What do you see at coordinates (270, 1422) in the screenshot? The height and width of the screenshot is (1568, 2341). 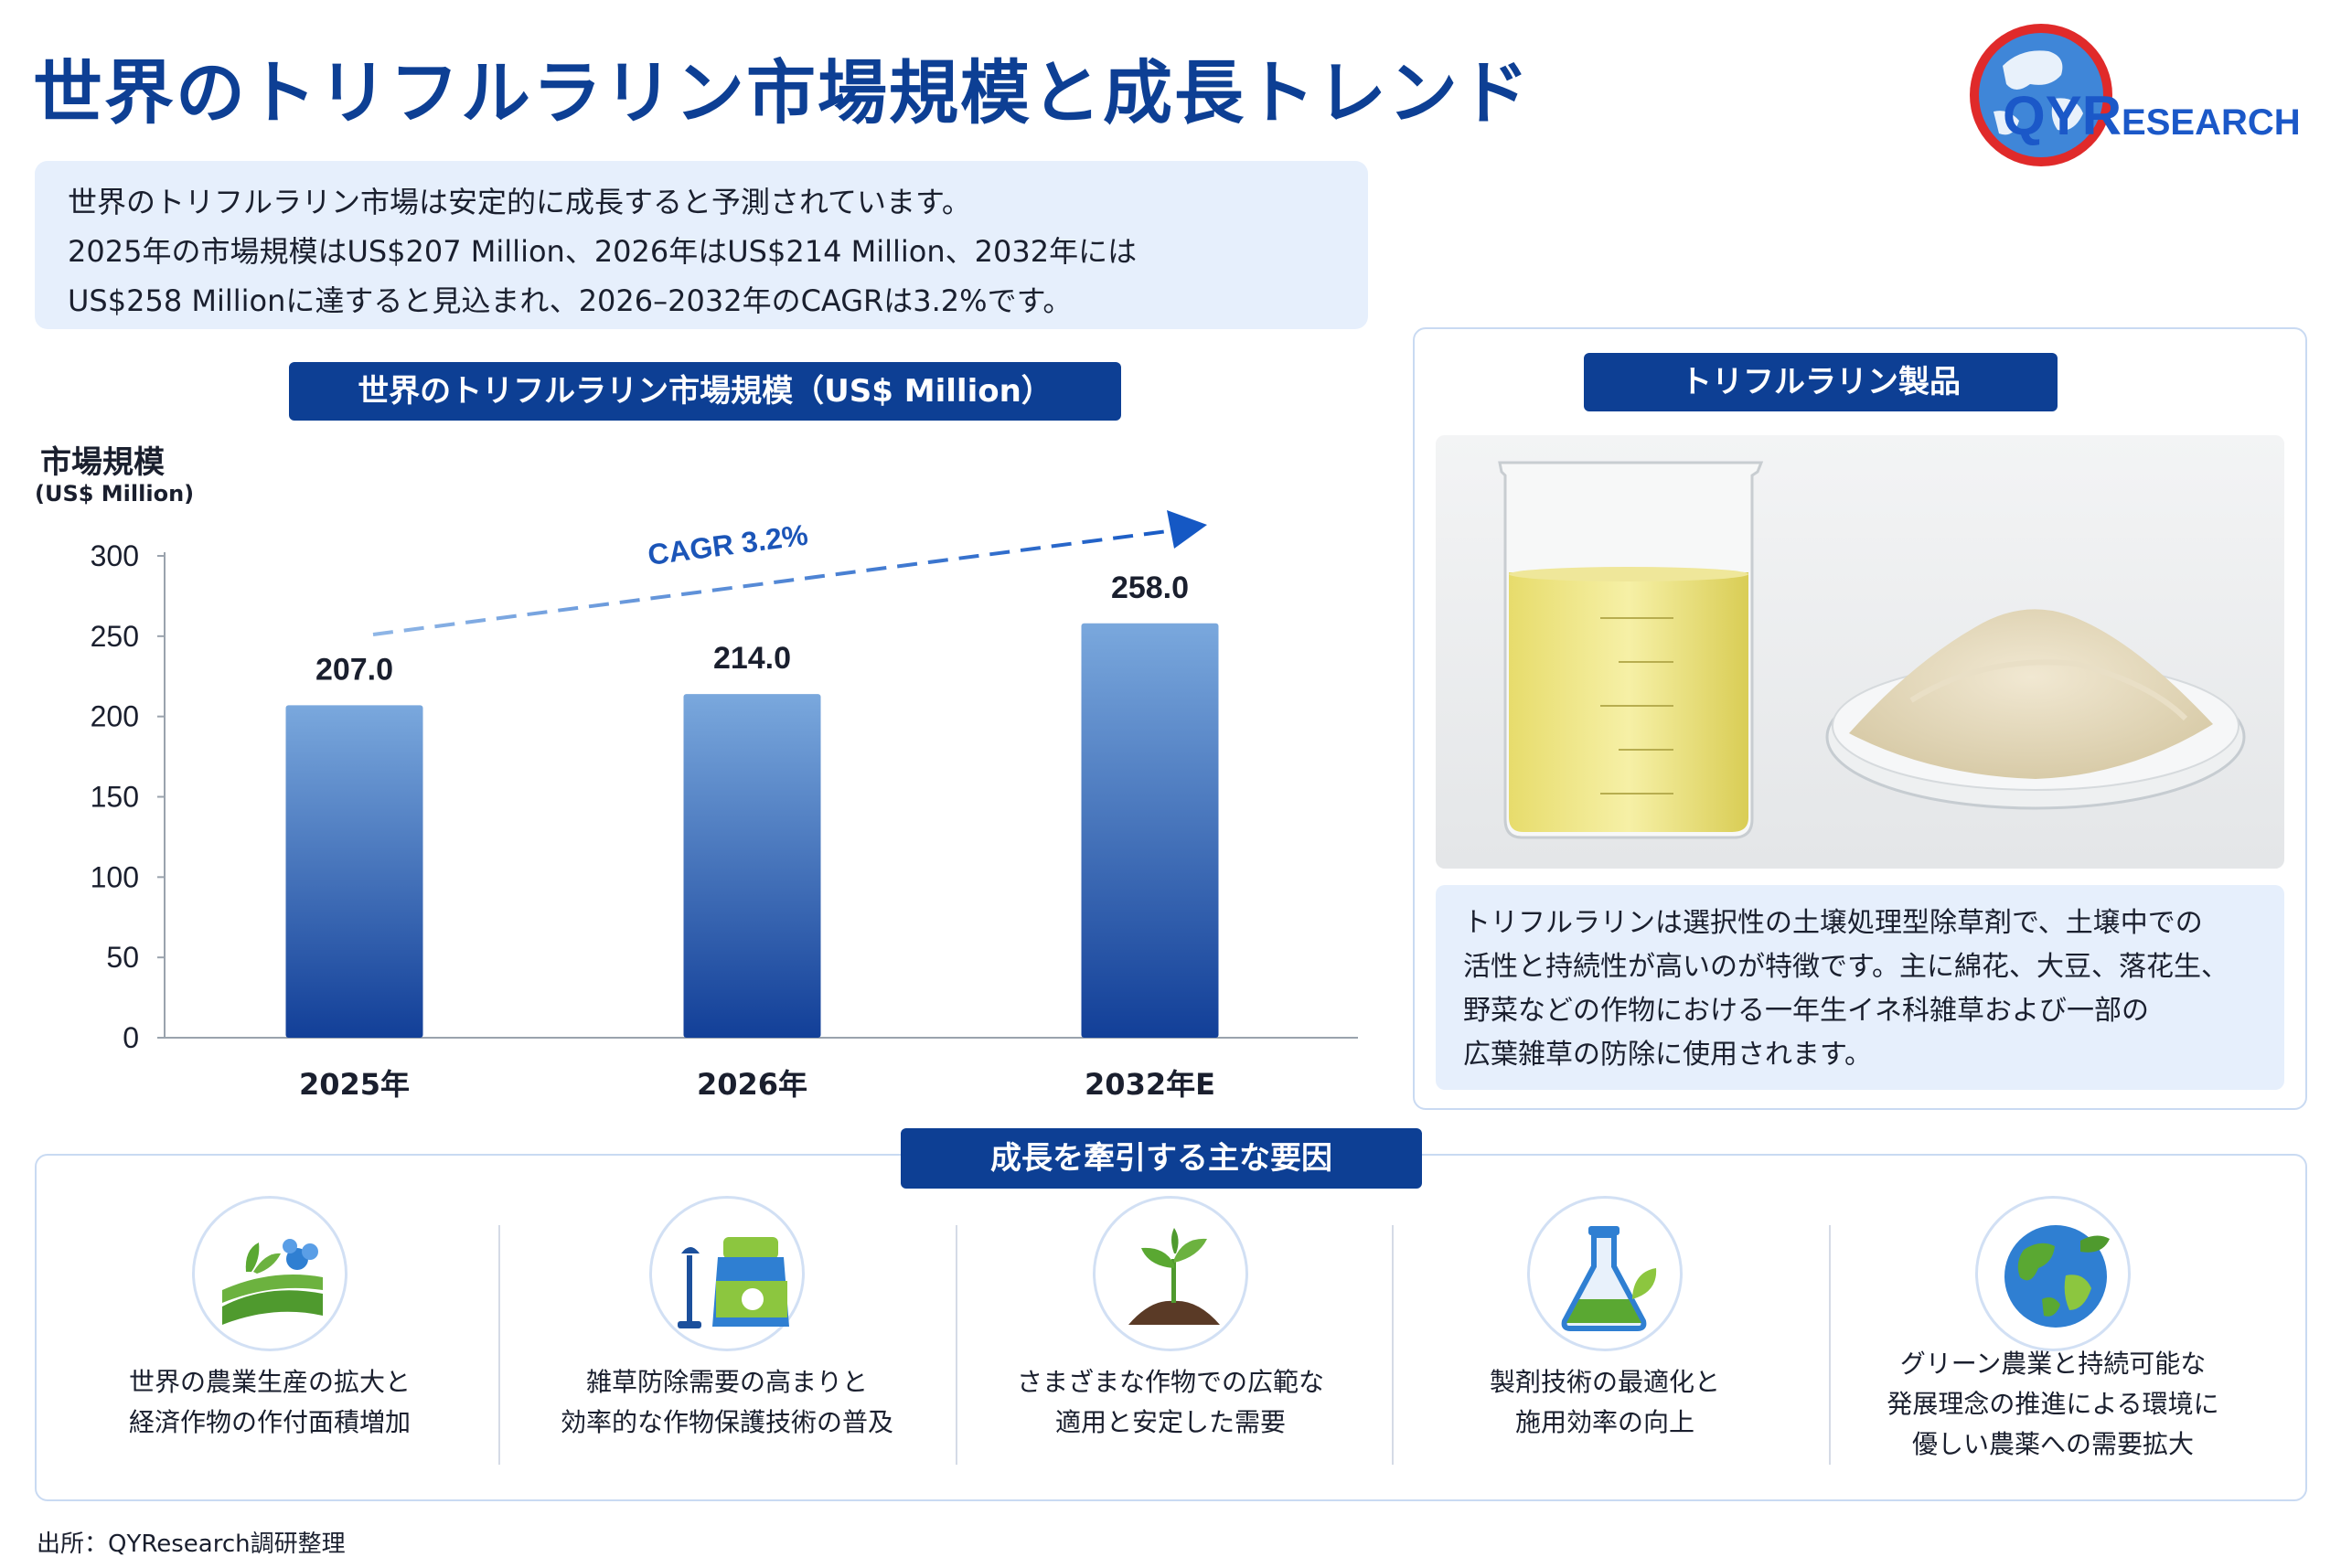 I see `driver-text-line-2: 経済作物の作付面積増加` at bounding box center [270, 1422].